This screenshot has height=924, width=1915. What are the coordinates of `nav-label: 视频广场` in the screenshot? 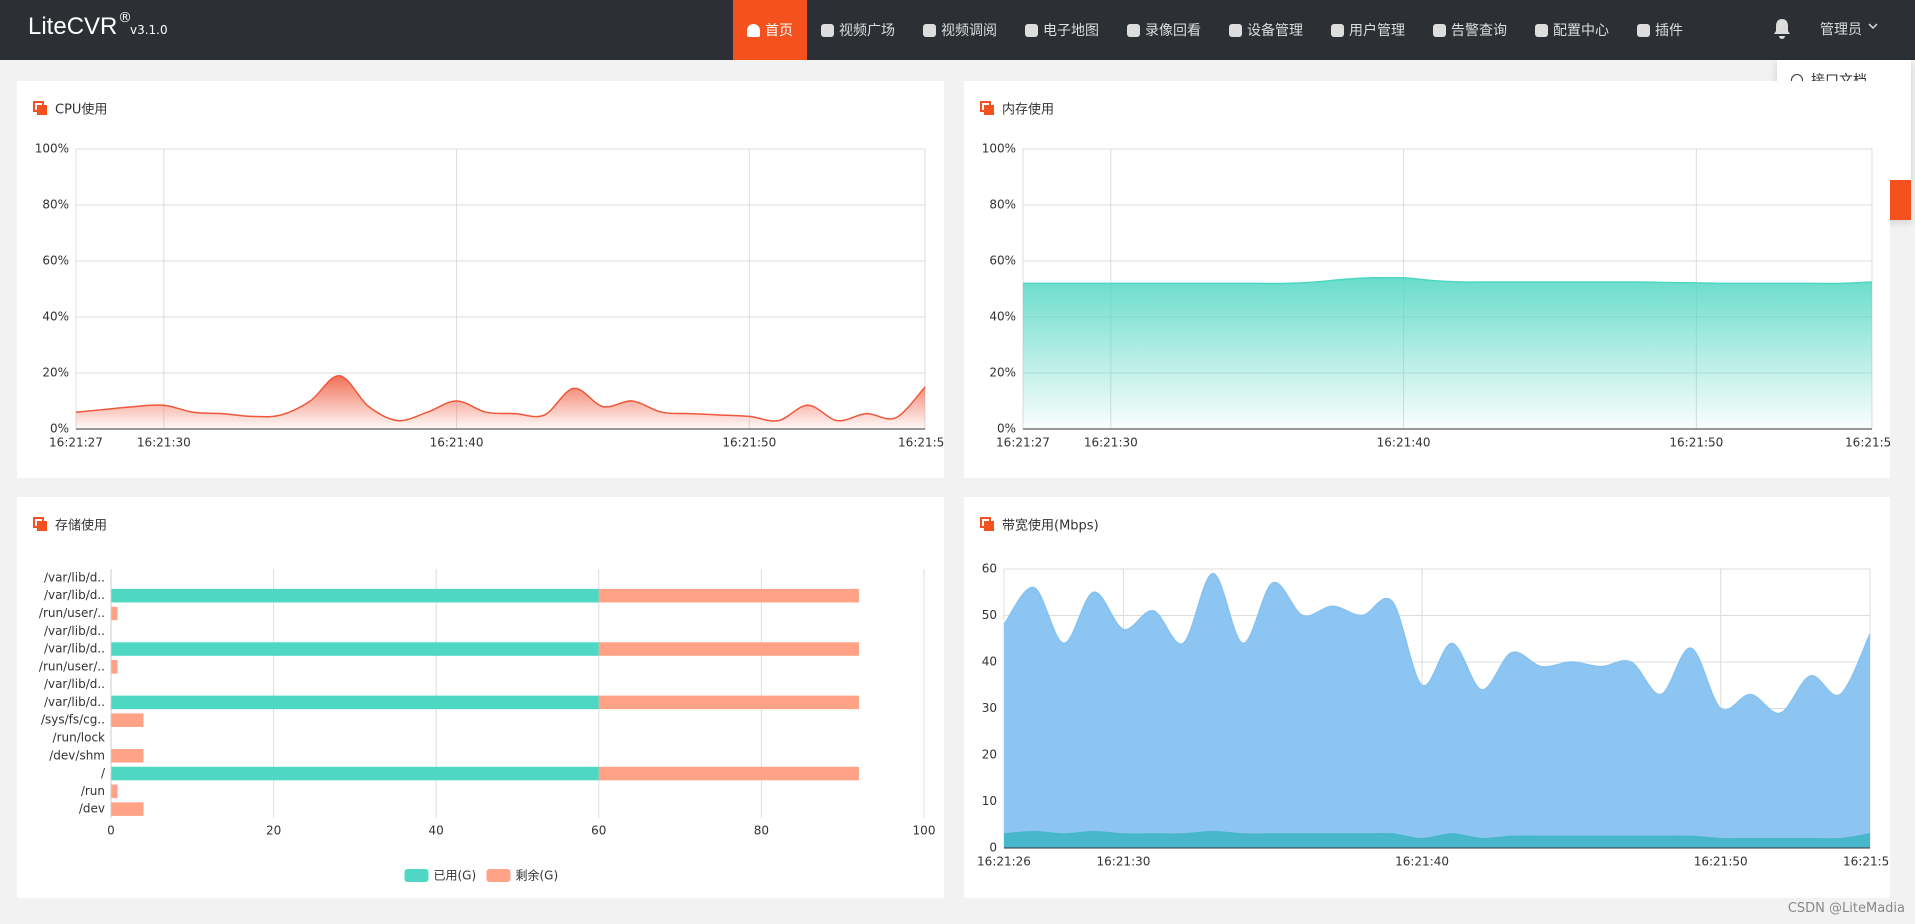 It's located at (867, 31).